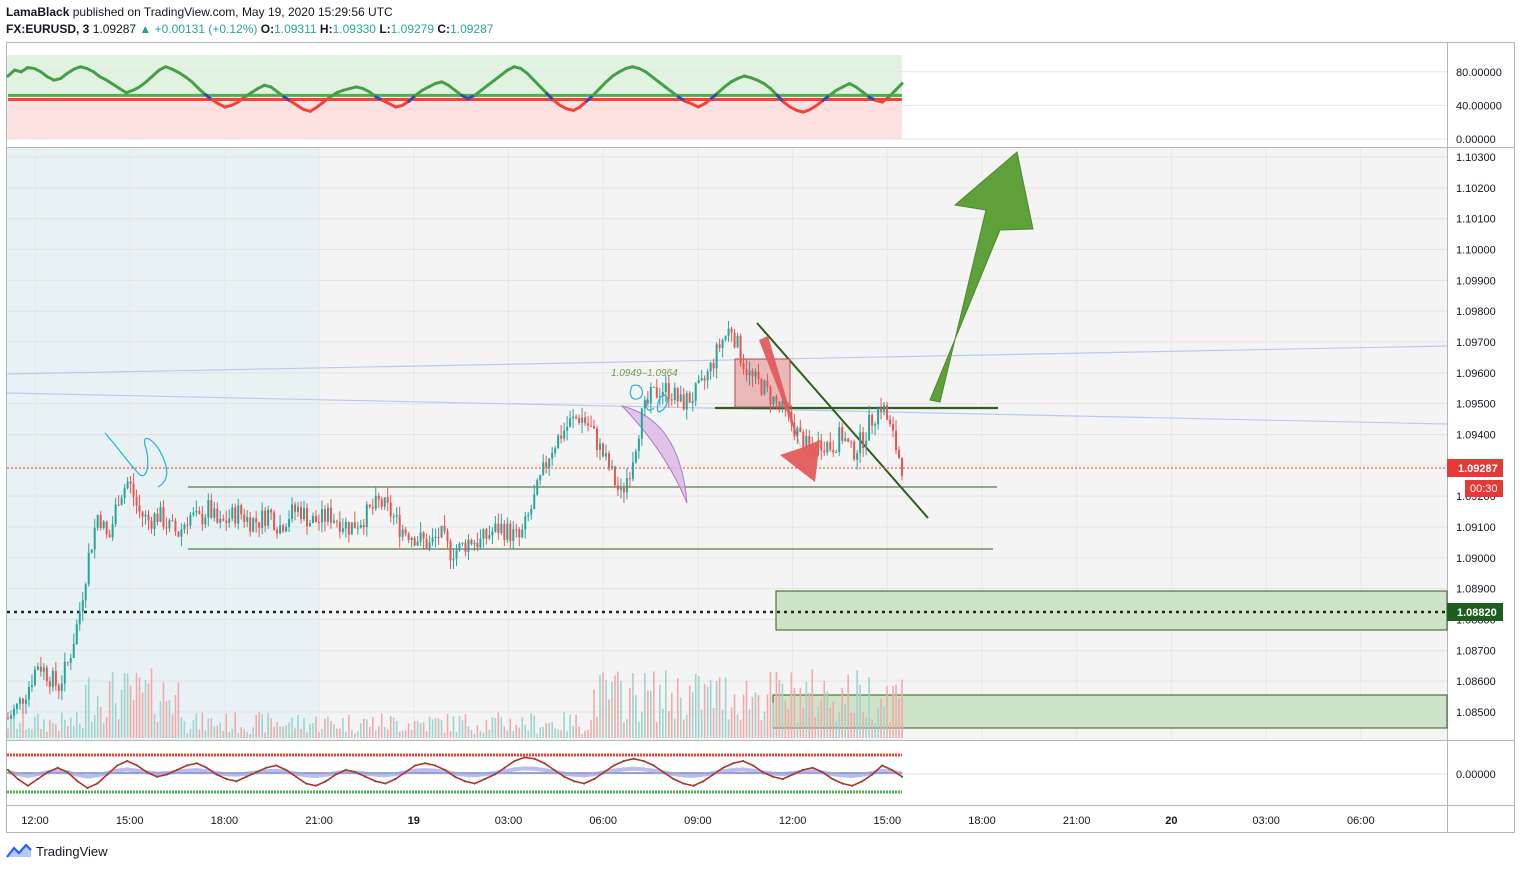 The width and height of the screenshot is (1520, 870). What do you see at coordinates (1476, 140) in the screenshot?
I see `top-axis-tick: 0.00000` at bounding box center [1476, 140].